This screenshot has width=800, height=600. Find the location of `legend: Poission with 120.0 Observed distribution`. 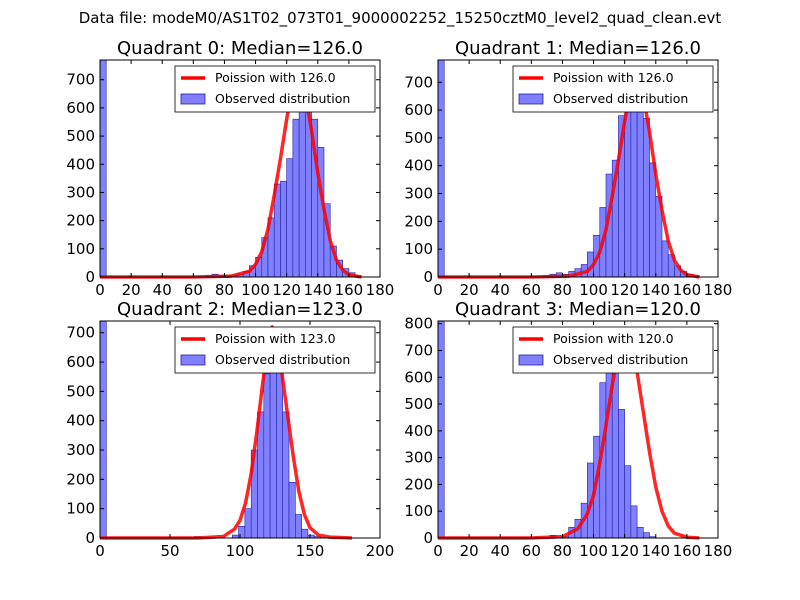

legend: Poission with 120.0 Observed distribution is located at coordinates (613, 350).